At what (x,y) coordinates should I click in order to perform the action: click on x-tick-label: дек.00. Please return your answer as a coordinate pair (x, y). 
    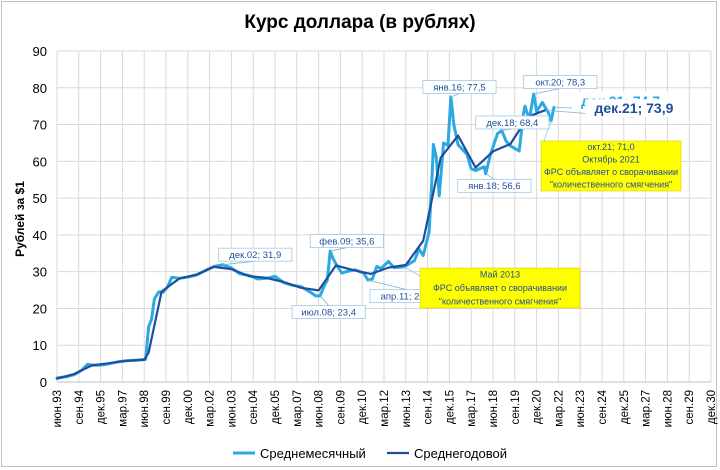
    Looking at the image, I should click on (189, 407).